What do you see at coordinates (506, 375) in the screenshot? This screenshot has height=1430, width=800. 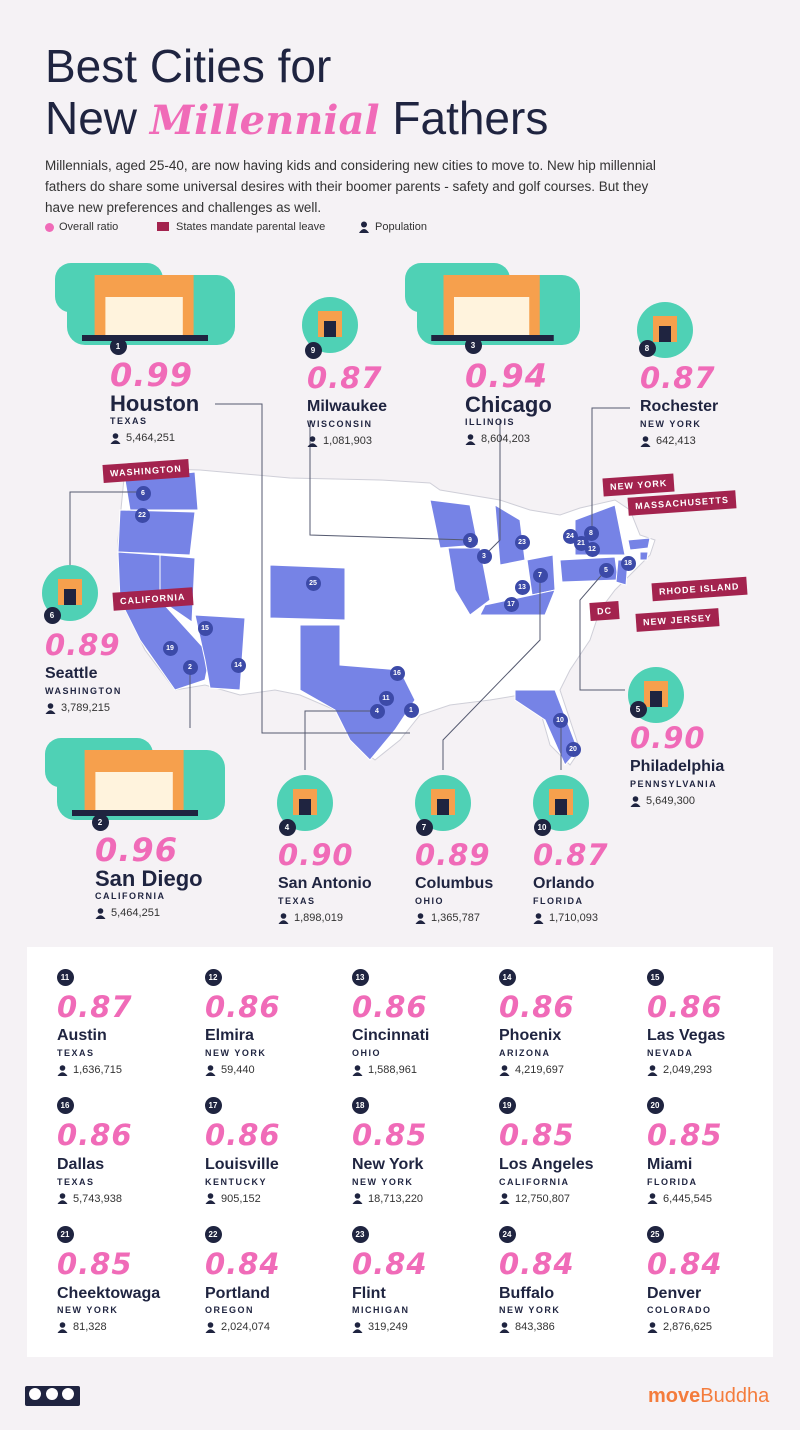 I see `score: 0.94` at bounding box center [506, 375].